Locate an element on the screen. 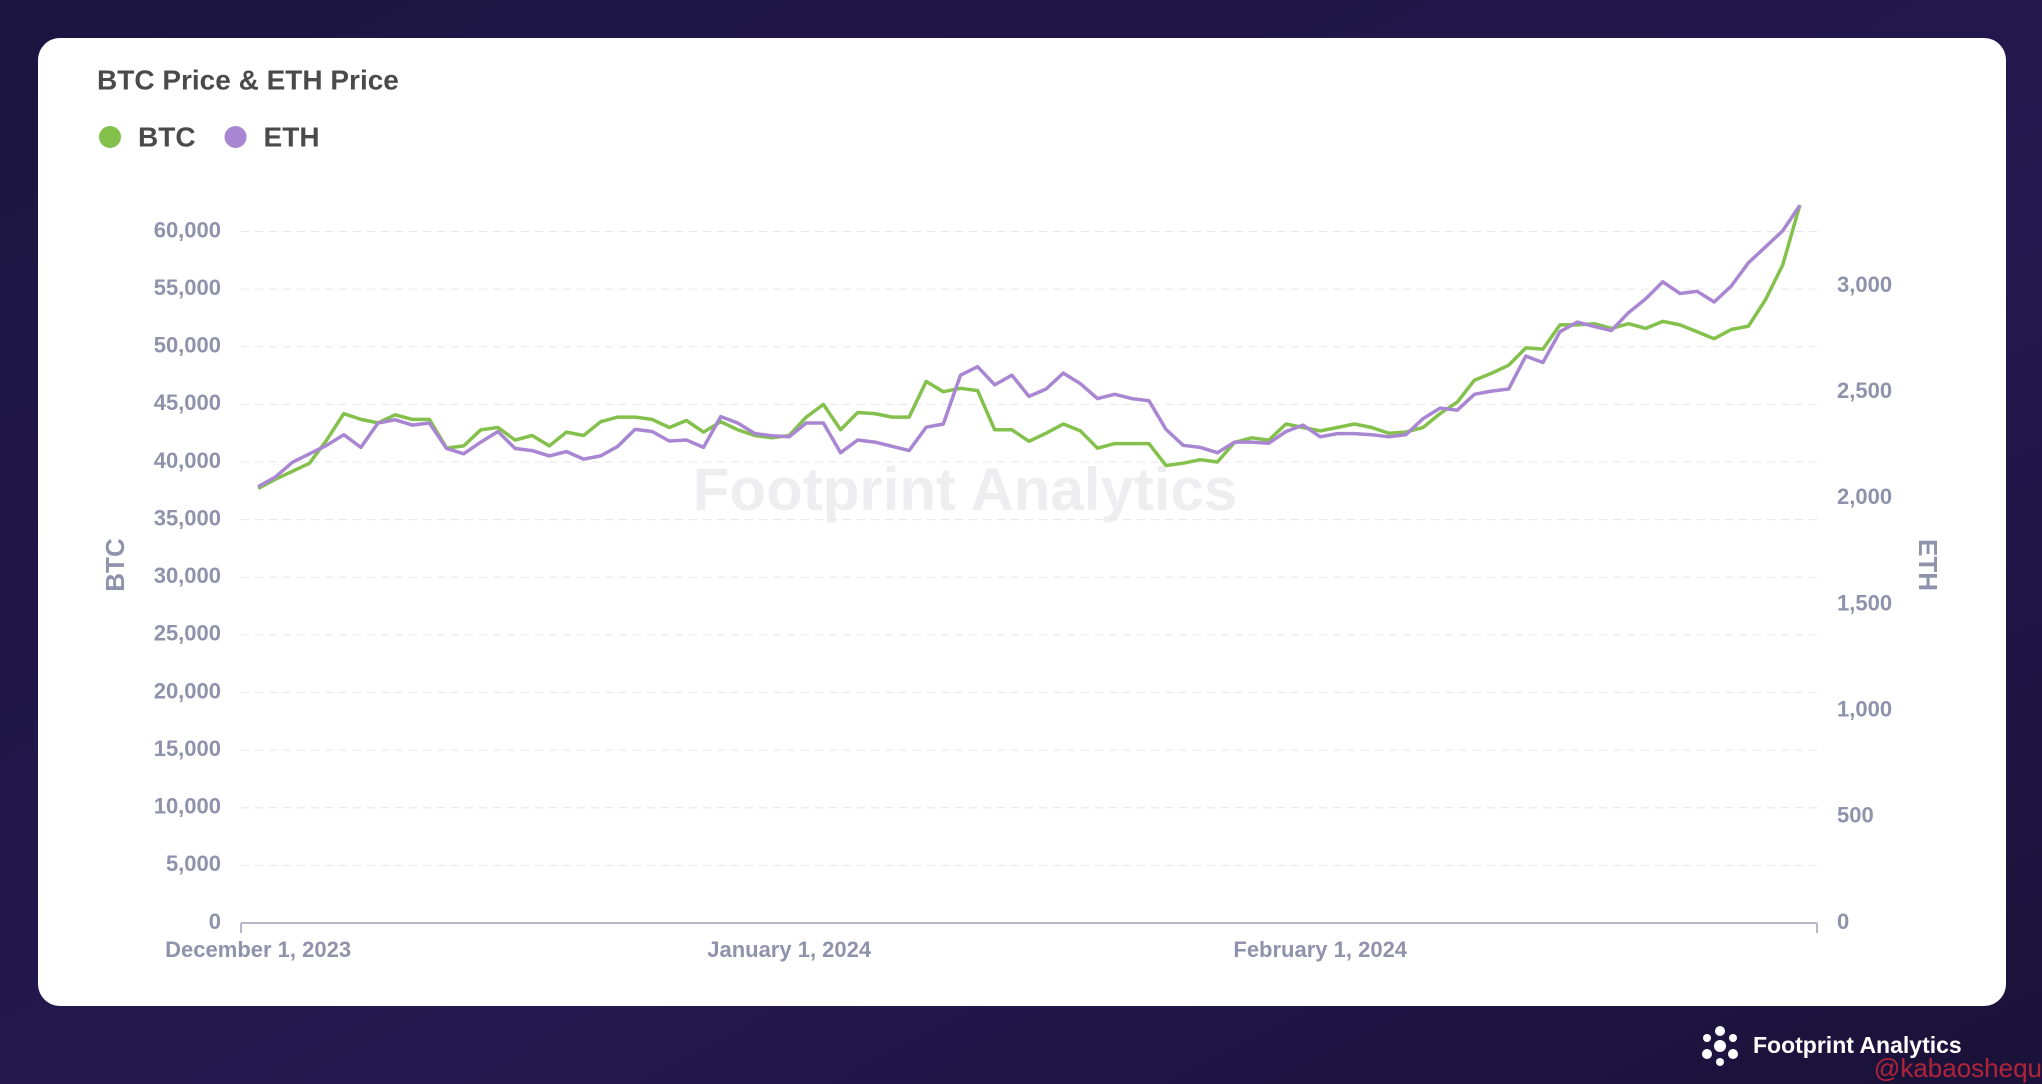  y2-tick-label: 2,000 is located at coordinates (1864, 496).